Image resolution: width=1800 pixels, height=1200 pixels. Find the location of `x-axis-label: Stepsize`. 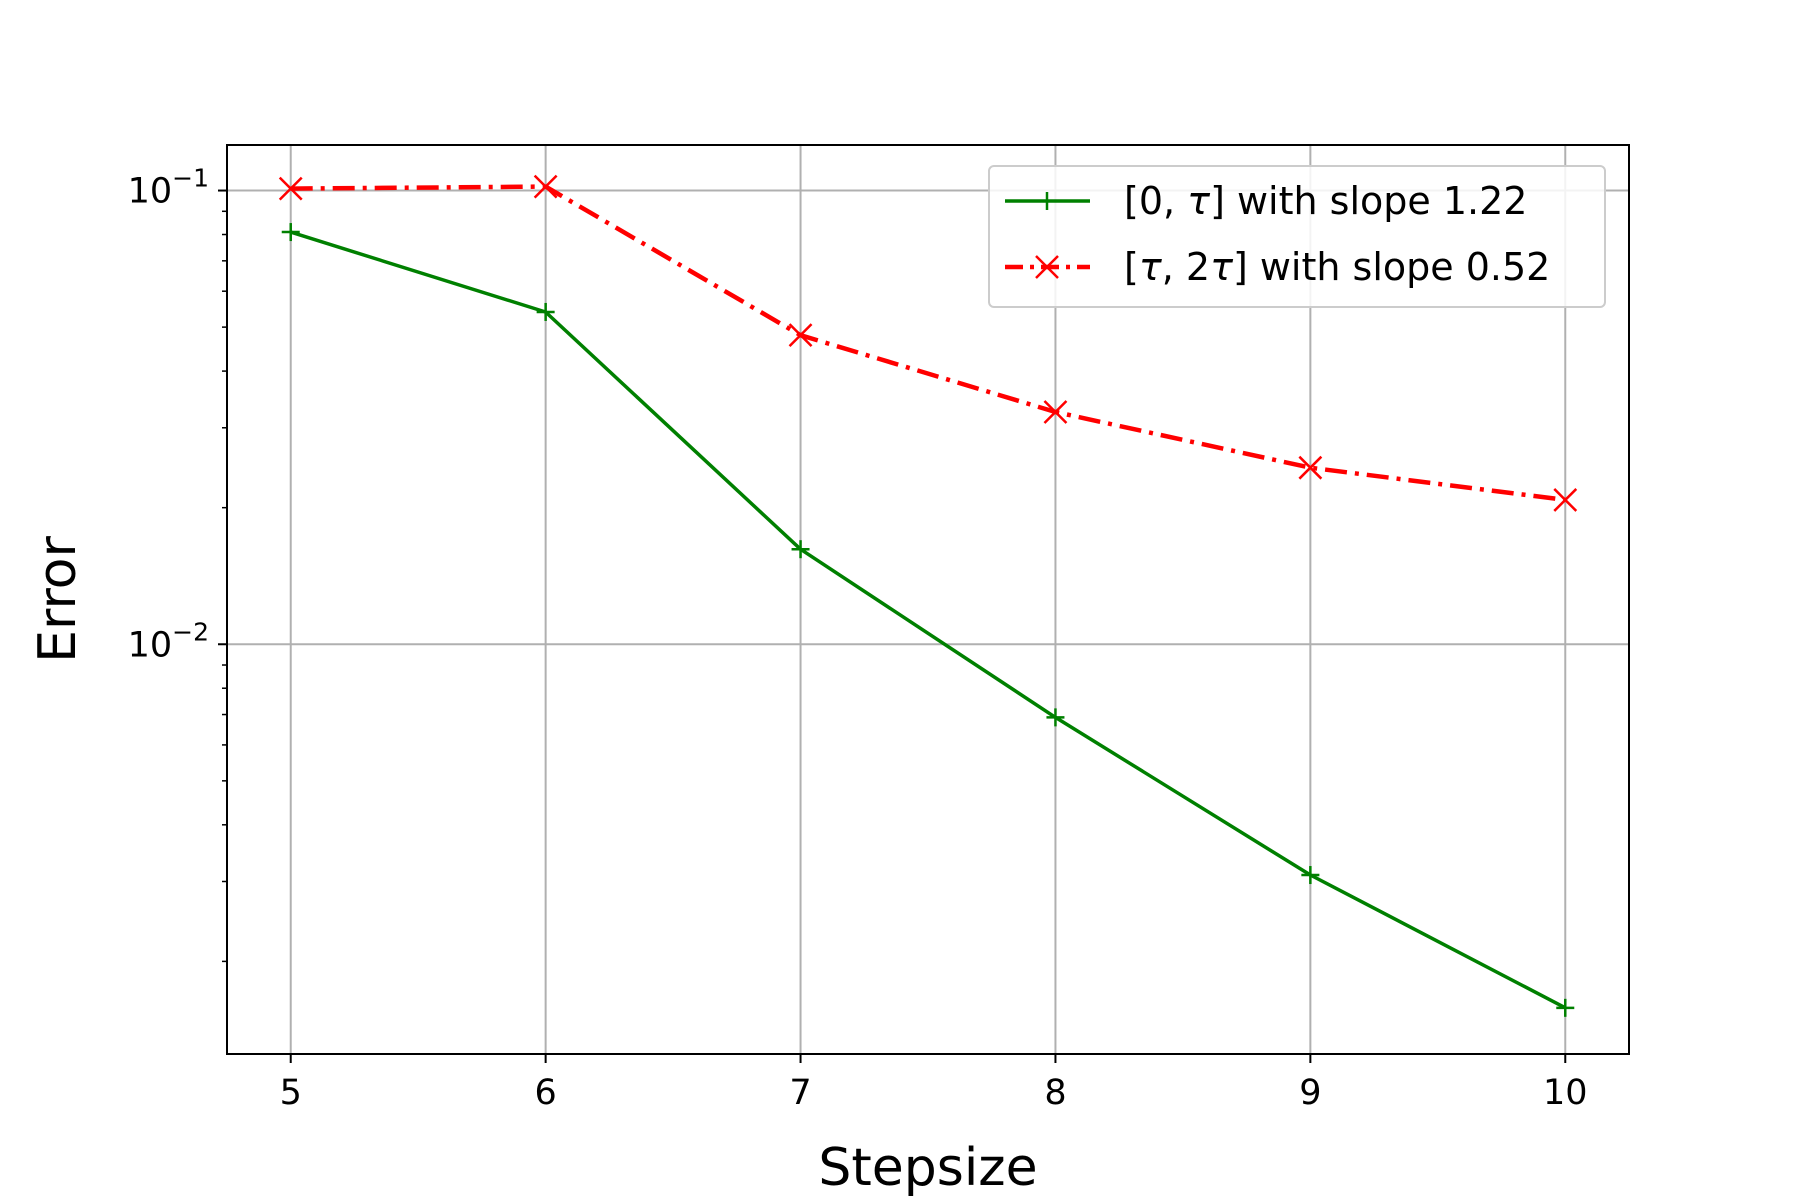

x-axis-label: Stepsize is located at coordinates (927, 1168).